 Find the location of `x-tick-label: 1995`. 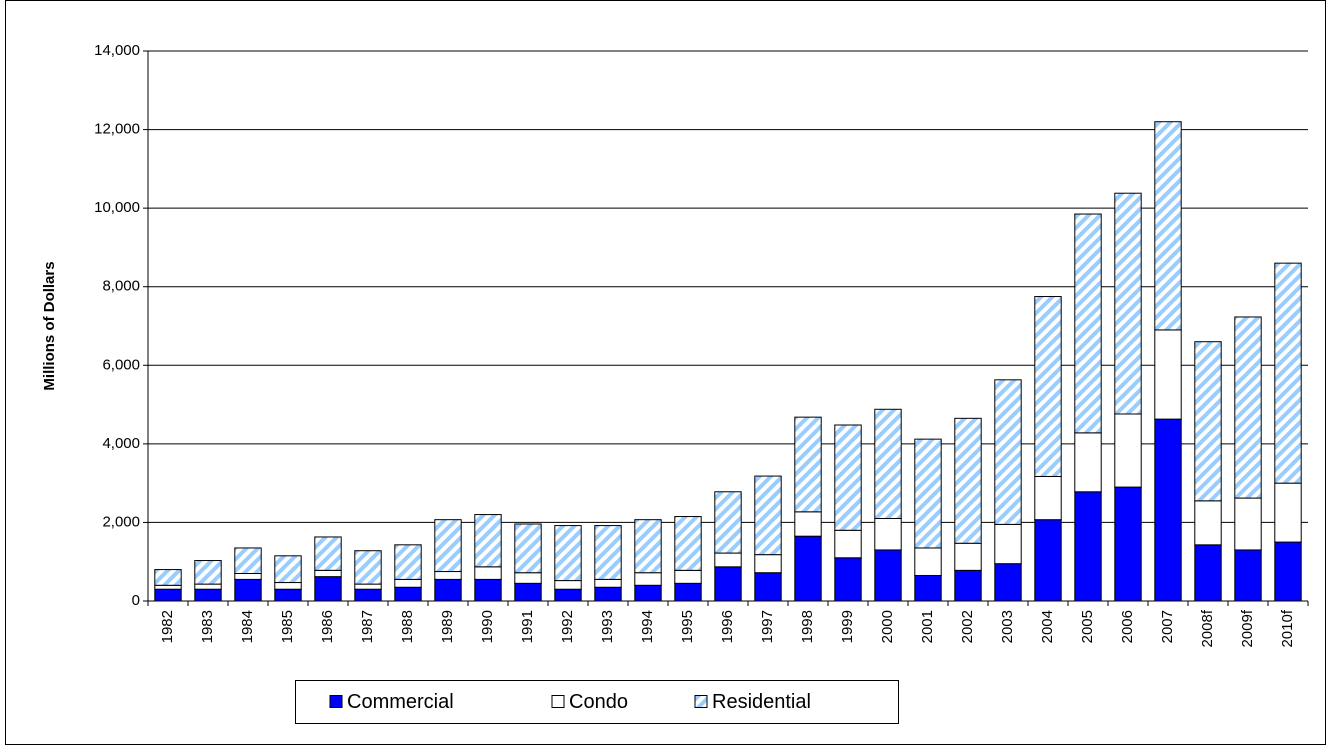

x-tick-label: 1995 is located at coordinates (687, 626).